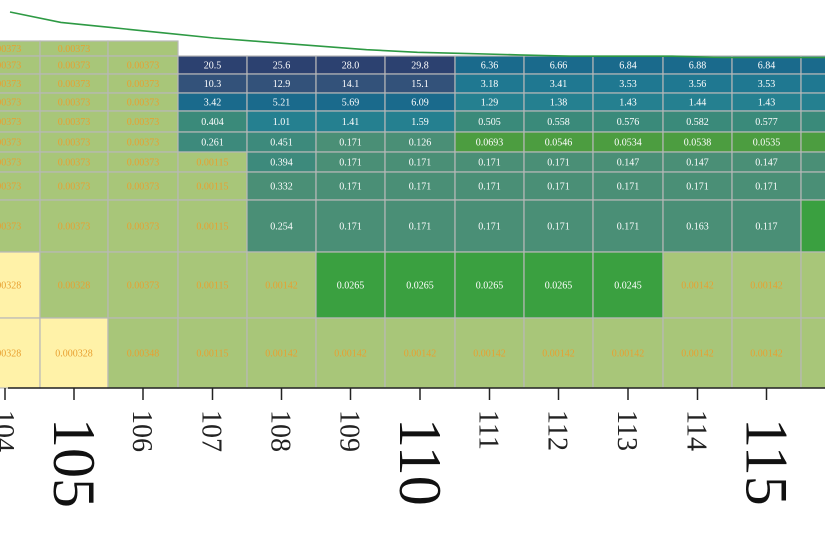  Describe the element at coordinates (767, 103) in the screenshot. I see `cell-value-label: 1.43` at that location.